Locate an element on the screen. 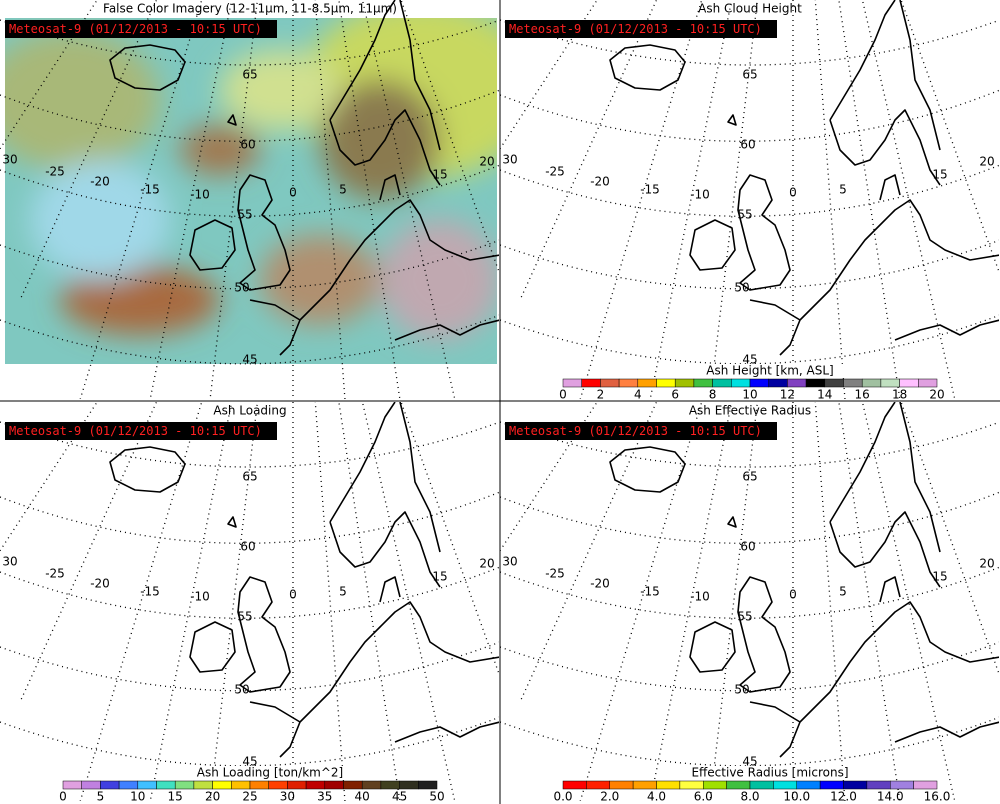 This screenshot has height=804, width=1000. colorbar-tick-label: 40 is located at coordinates (362, 797).